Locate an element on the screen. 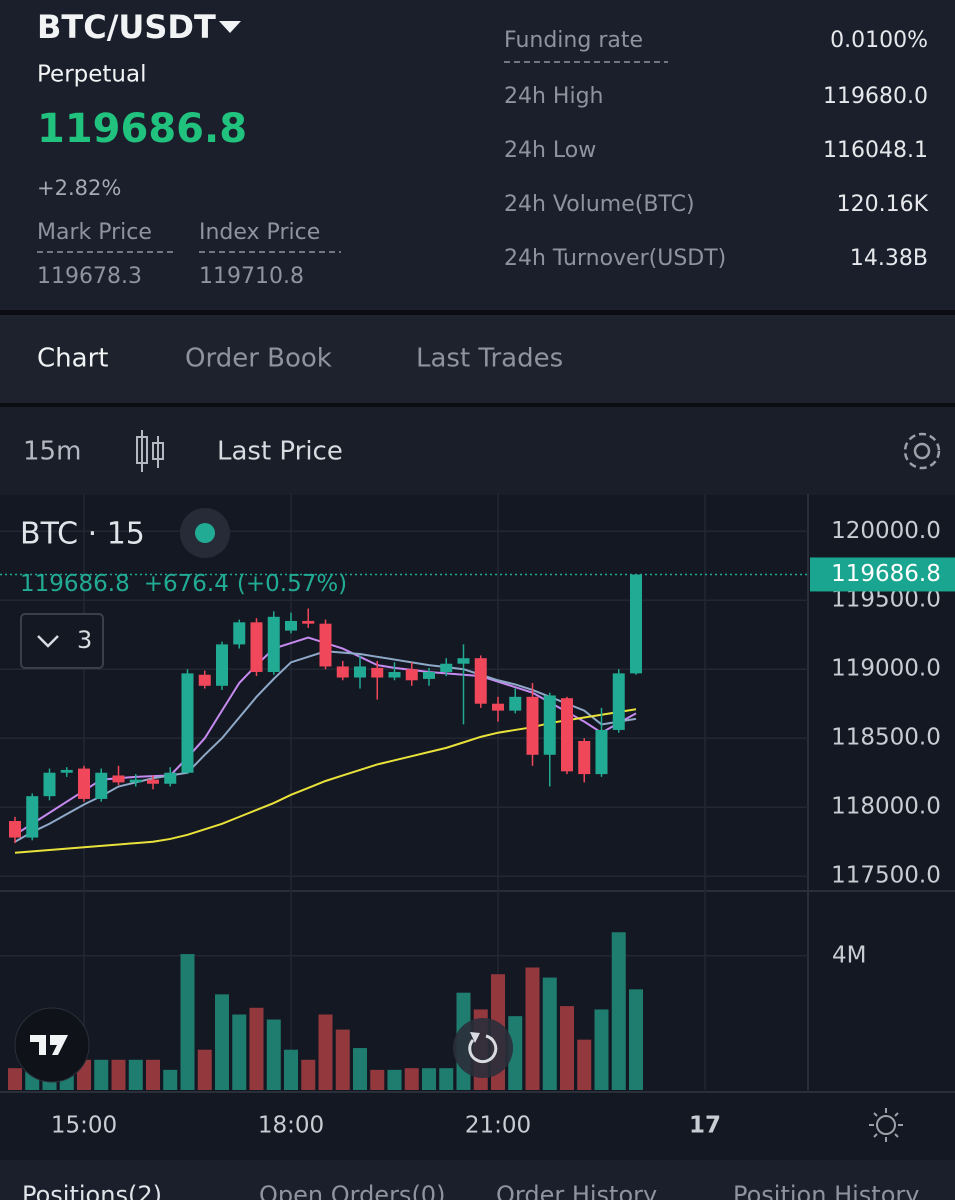  toolbar-bg is located at coordinates (477, 451).